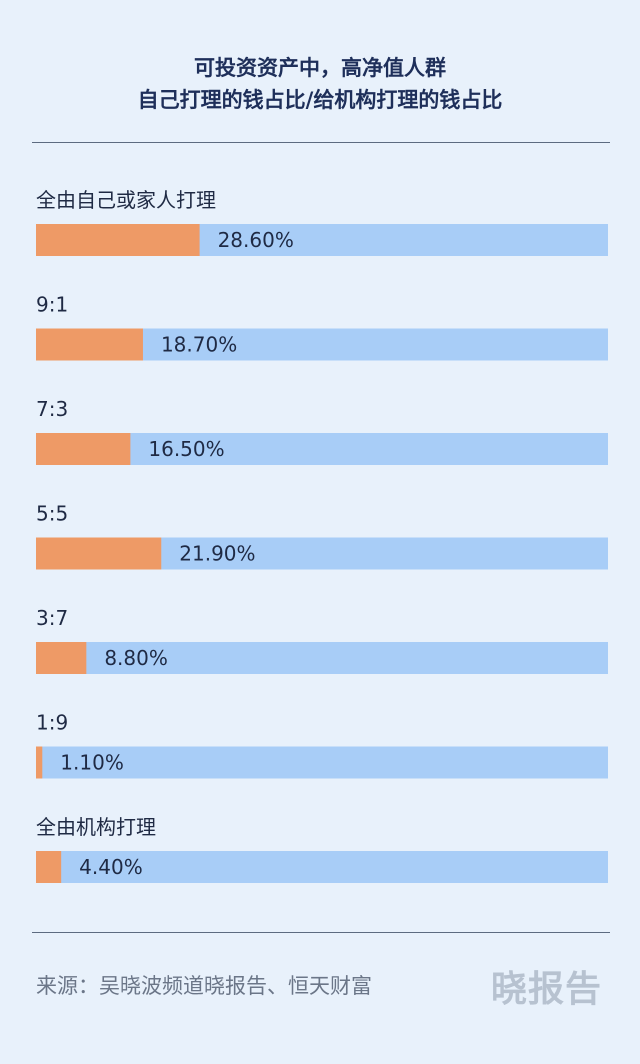  What do you see at coordinates (186, 449) in the screenshot?
I see `value-label: 16.50%` at bounding box center [186, 449].